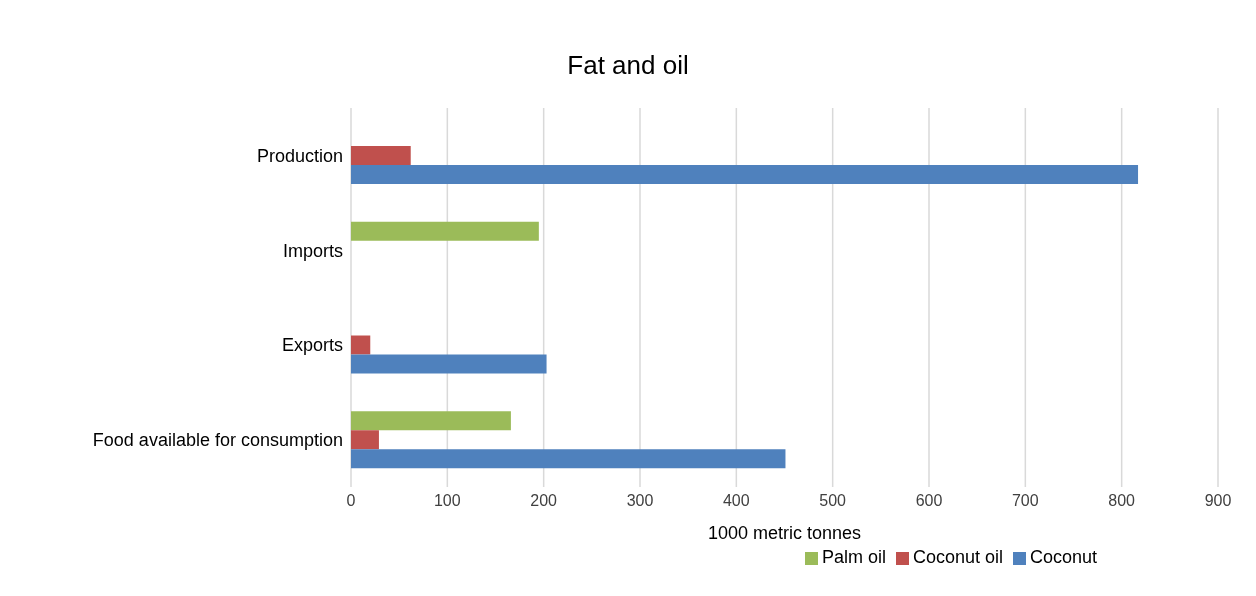  What do you see at coordinates (640, 501) in the screenshot?
I see `x-tick-label: 300` at bounding box center [640, 501].